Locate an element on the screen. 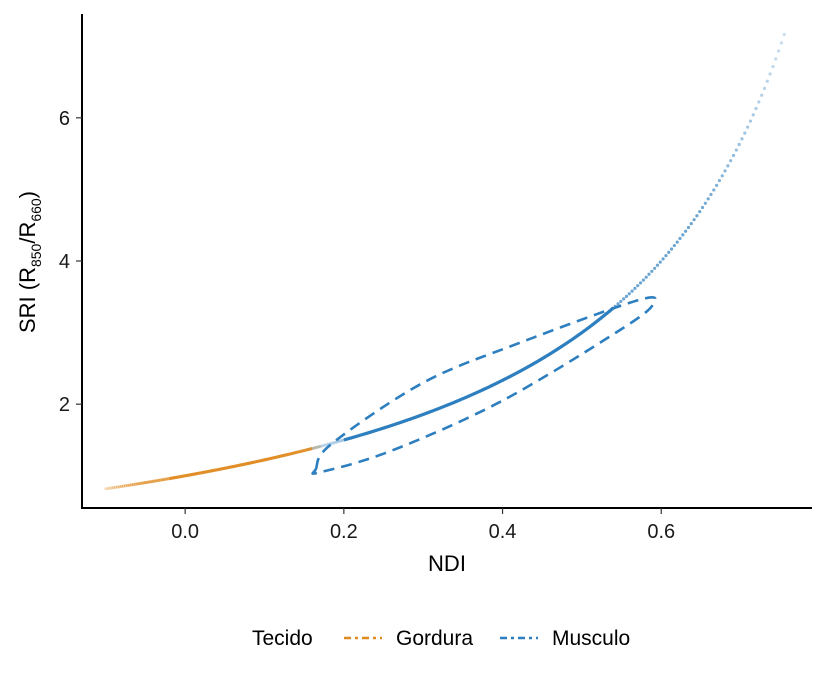  x-tick-label: 0.6 is located at coordinates (661, 532).